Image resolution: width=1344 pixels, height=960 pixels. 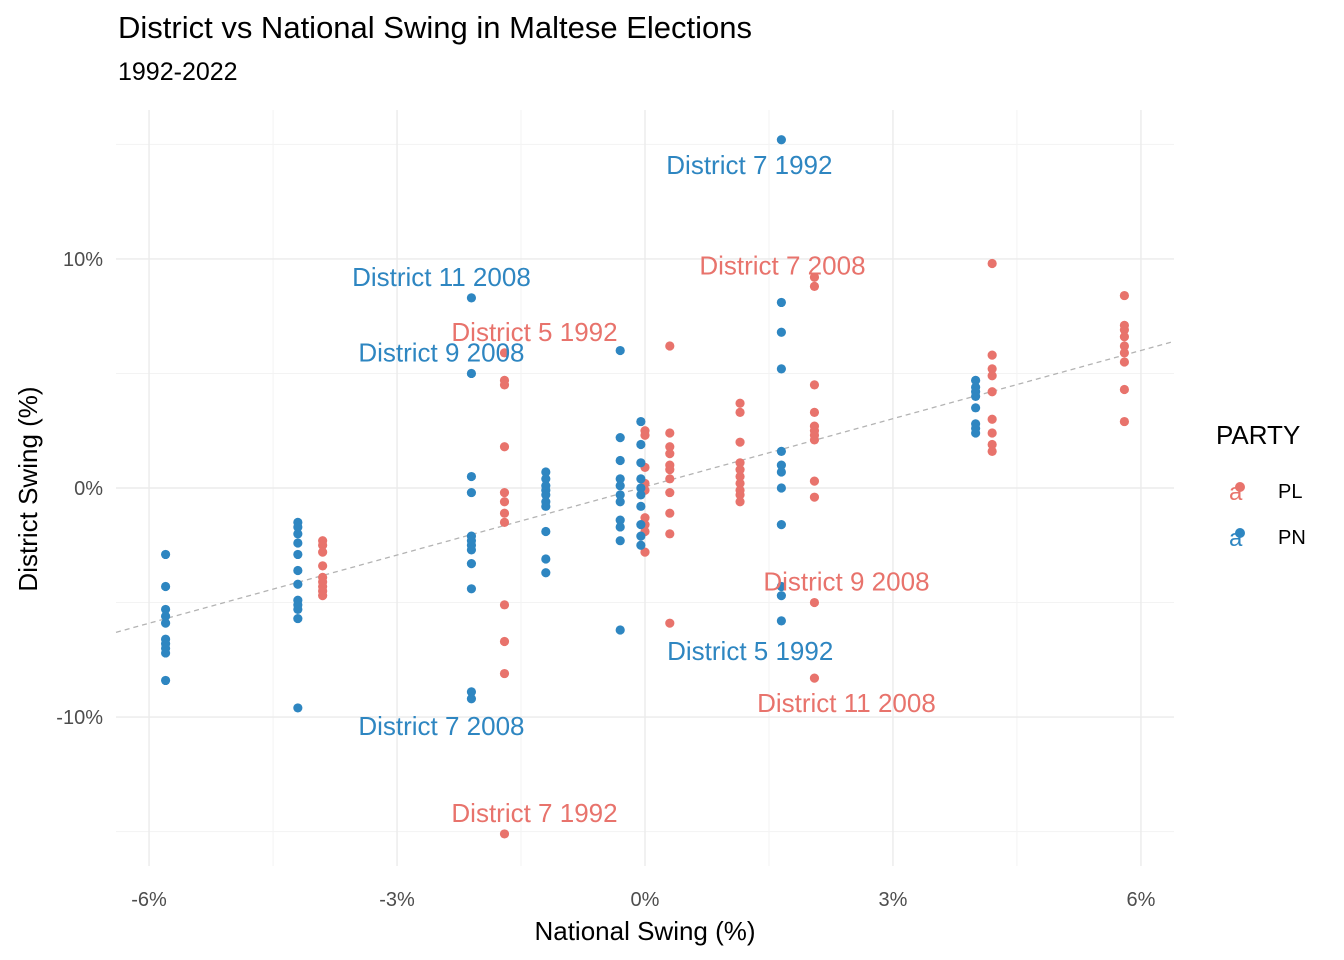 I want to click on legend-key-pn: a, so click(x=1239, y=538).